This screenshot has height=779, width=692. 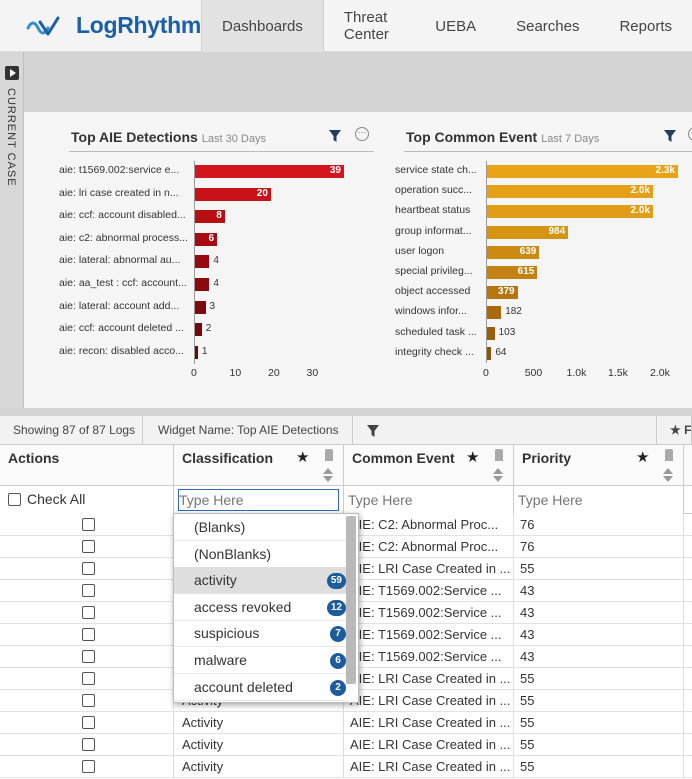 I want to click on grid-filter-icon, so click(x=373, y=431).